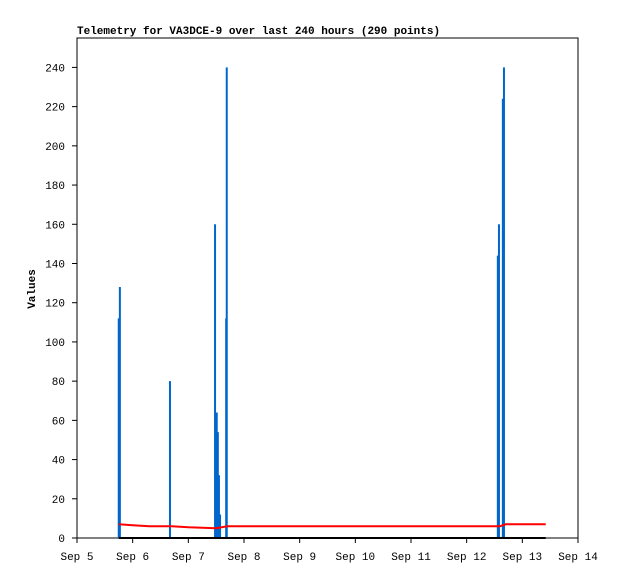  I want to click on y-tick-label: 140, so click(55, 265).